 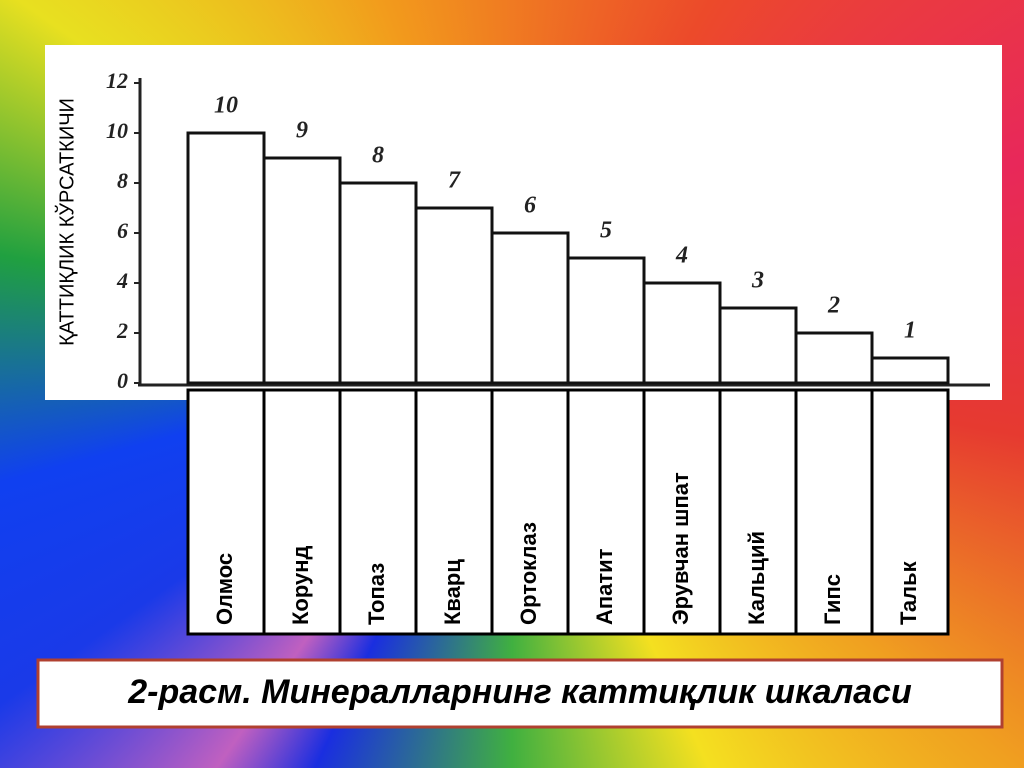 What do you see at coordinates (681, 256) in the screenshot?
I see `value-label: 4` at bounding box center [681, 256].